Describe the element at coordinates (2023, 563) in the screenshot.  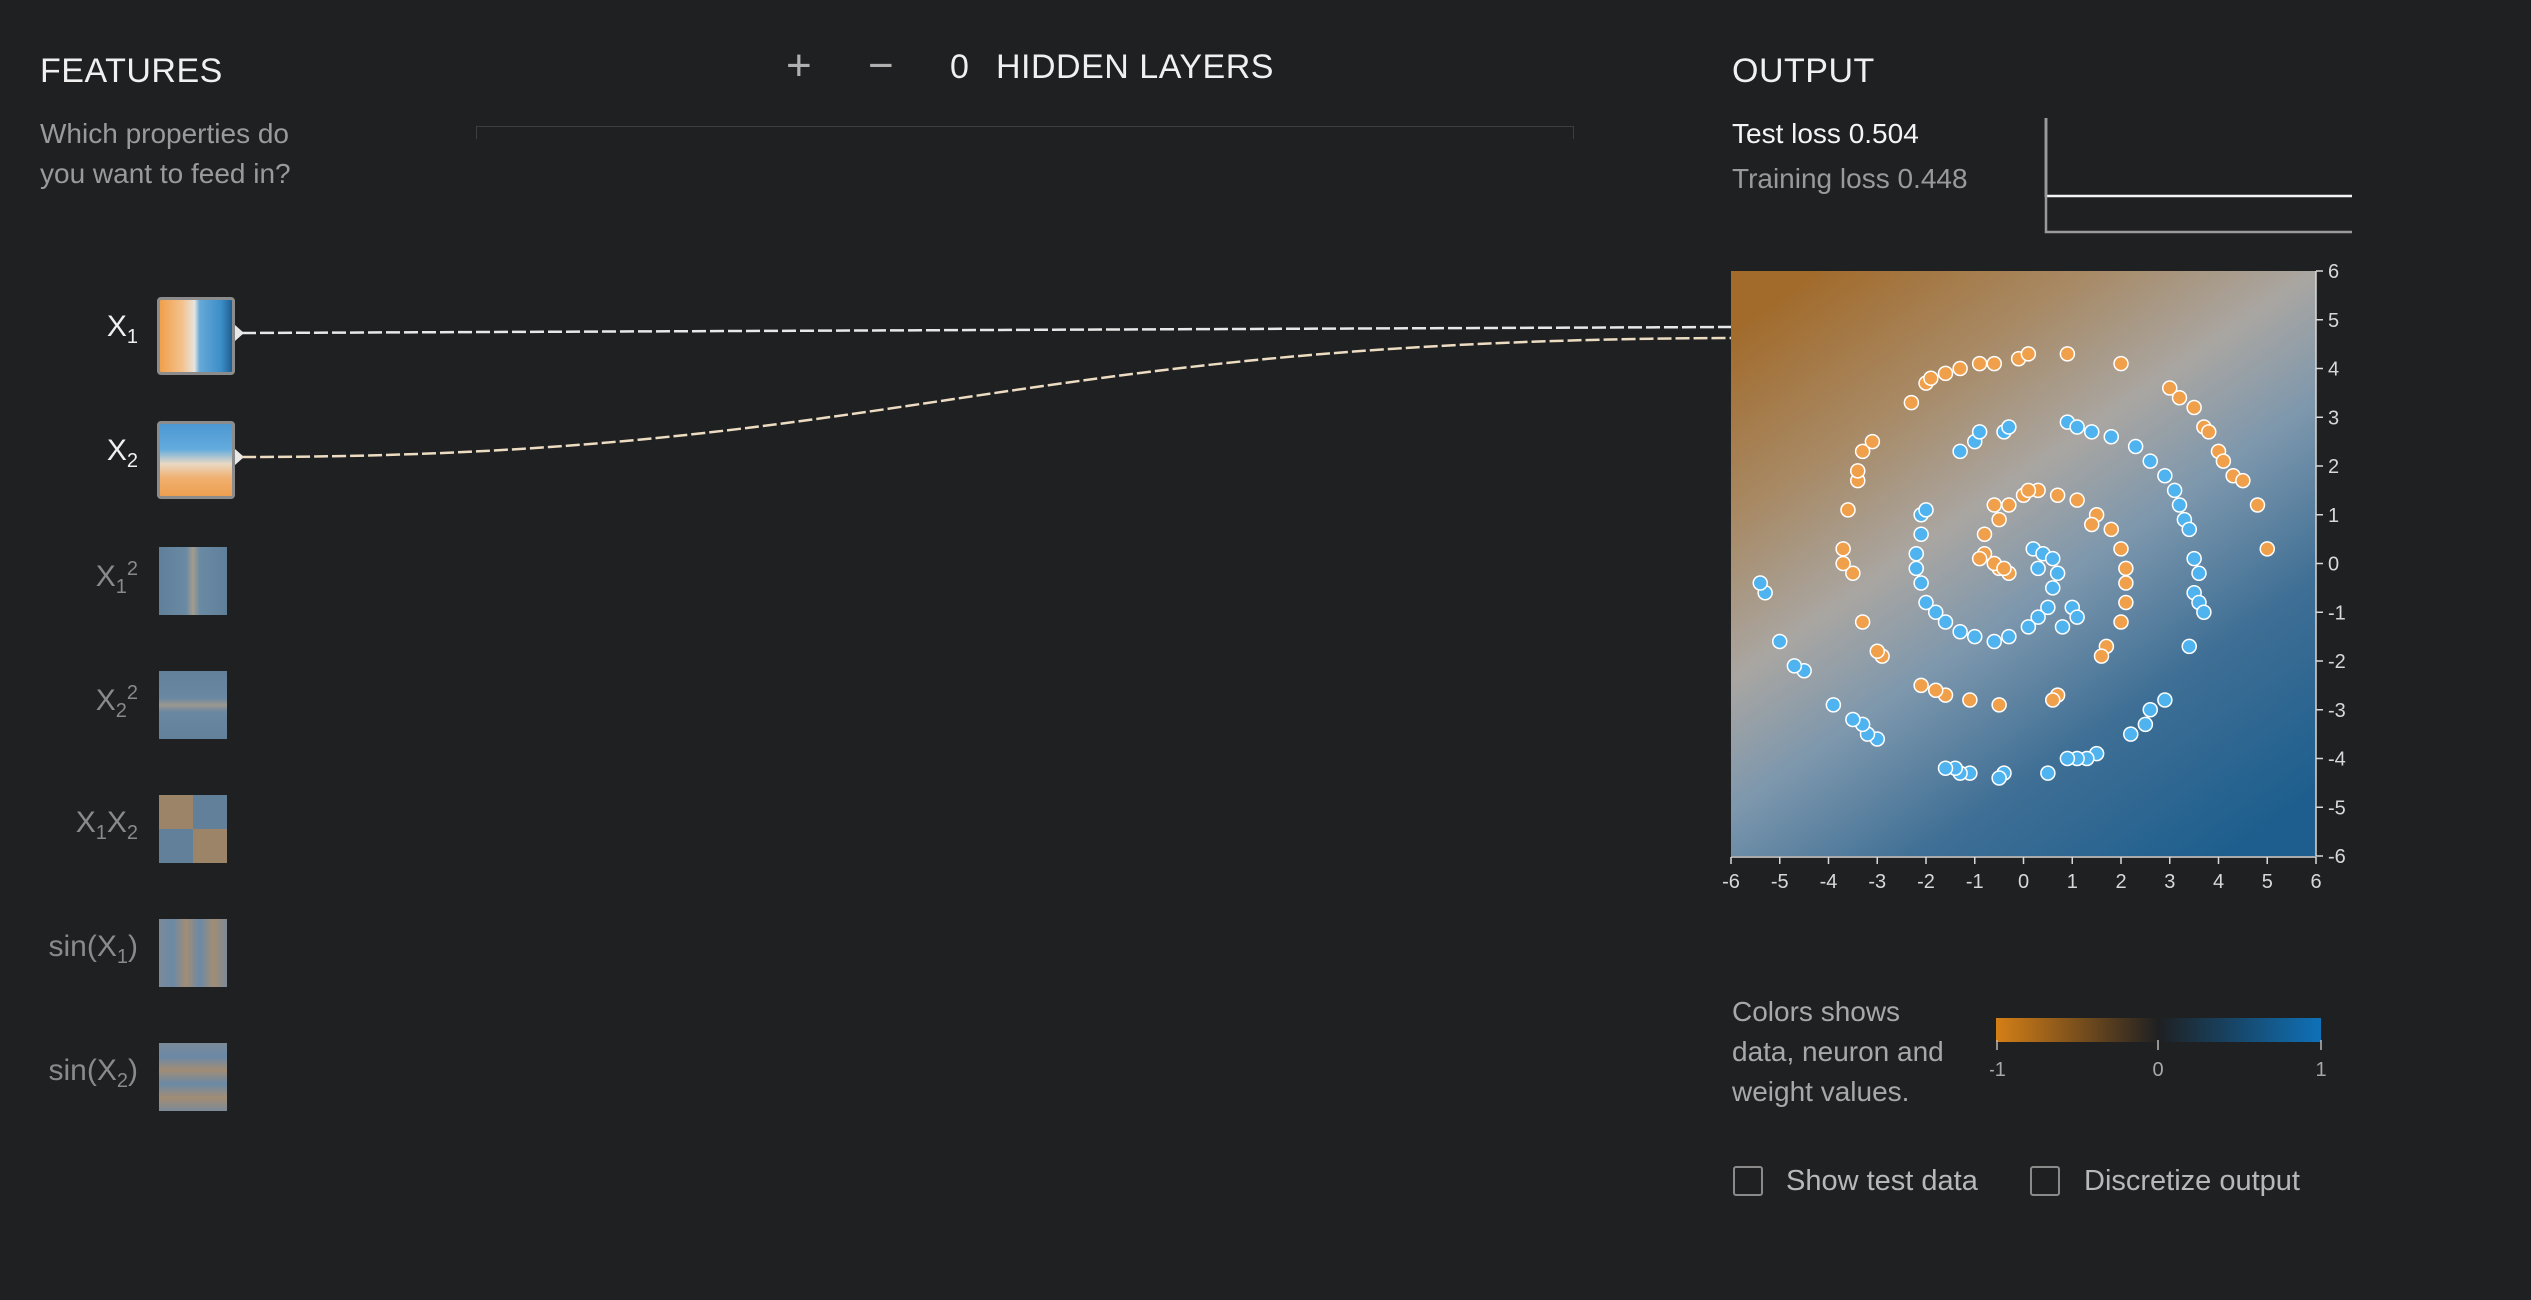
I see `decision-heatmap` at that location.